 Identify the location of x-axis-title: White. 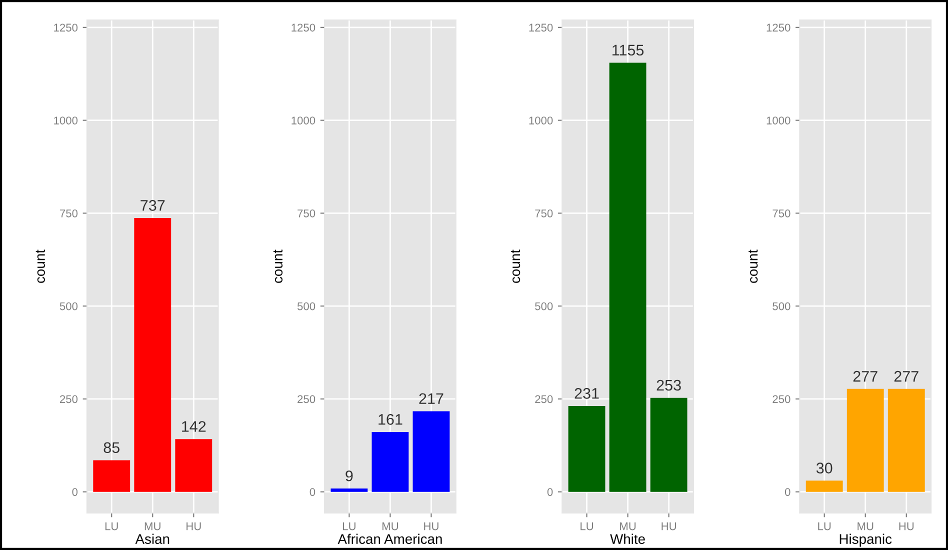
(627, 539).